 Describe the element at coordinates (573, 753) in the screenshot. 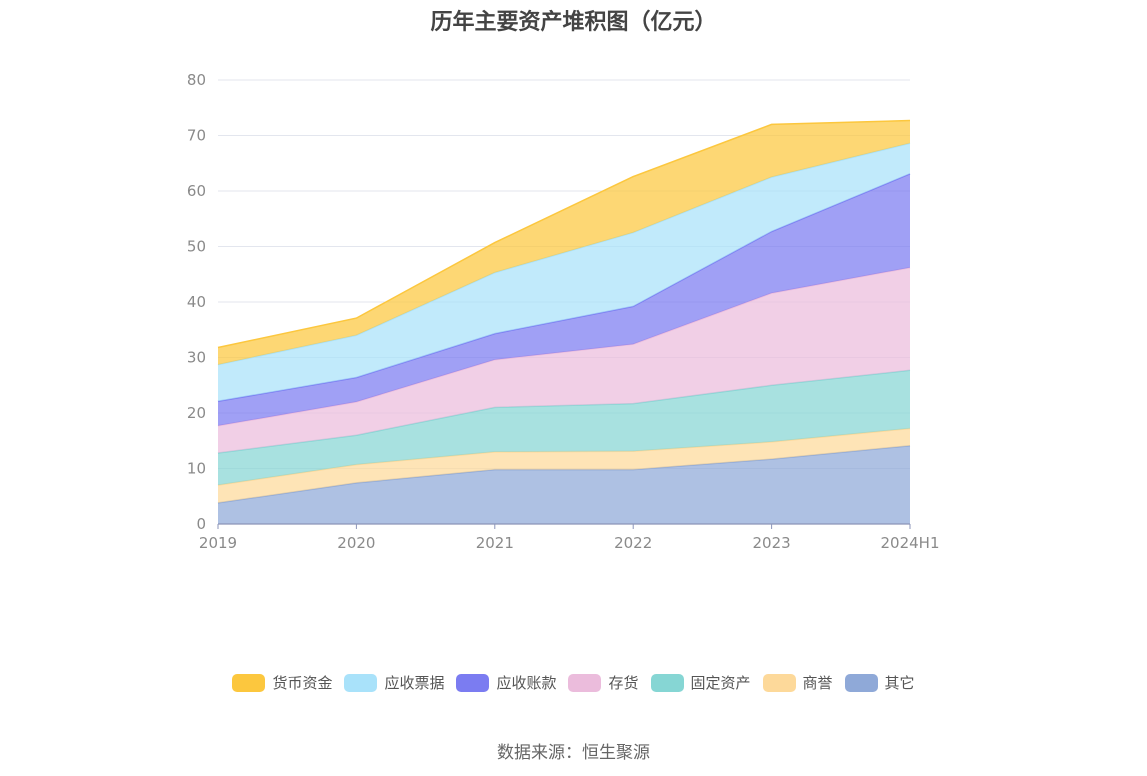

I see `data-source: 数据来源：恒生聚源` at that location.